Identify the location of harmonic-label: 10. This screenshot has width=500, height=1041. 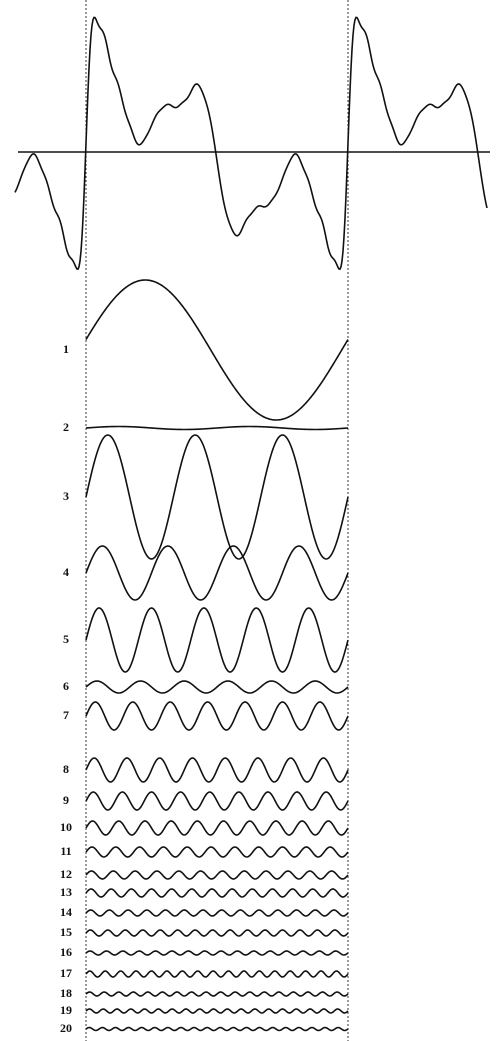
(66, 827).